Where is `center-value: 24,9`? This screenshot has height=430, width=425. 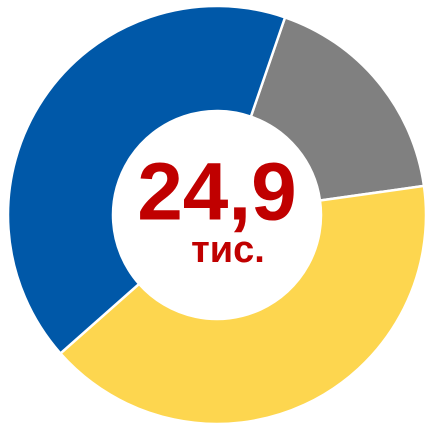
center-value: 24,9 is located at coordinates (217, 192).